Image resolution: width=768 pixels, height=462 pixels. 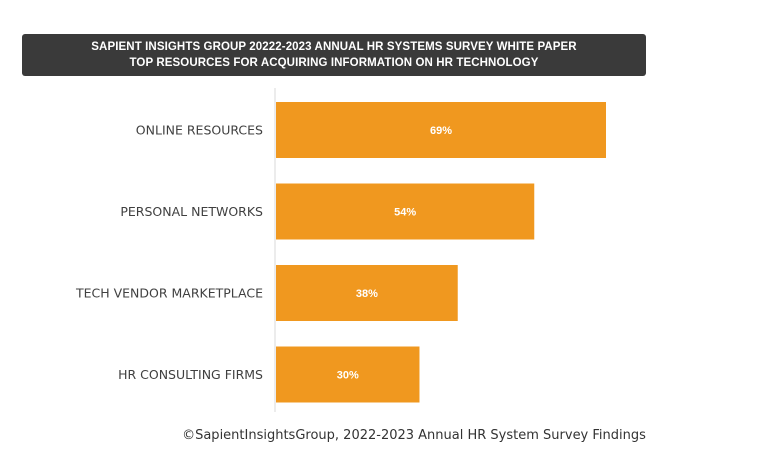 What do you see at coordinates (190, 374) in the screenshot?
I see `category-label-3: HR CONSULTING FIRMS` at bounding box center [190, 374].